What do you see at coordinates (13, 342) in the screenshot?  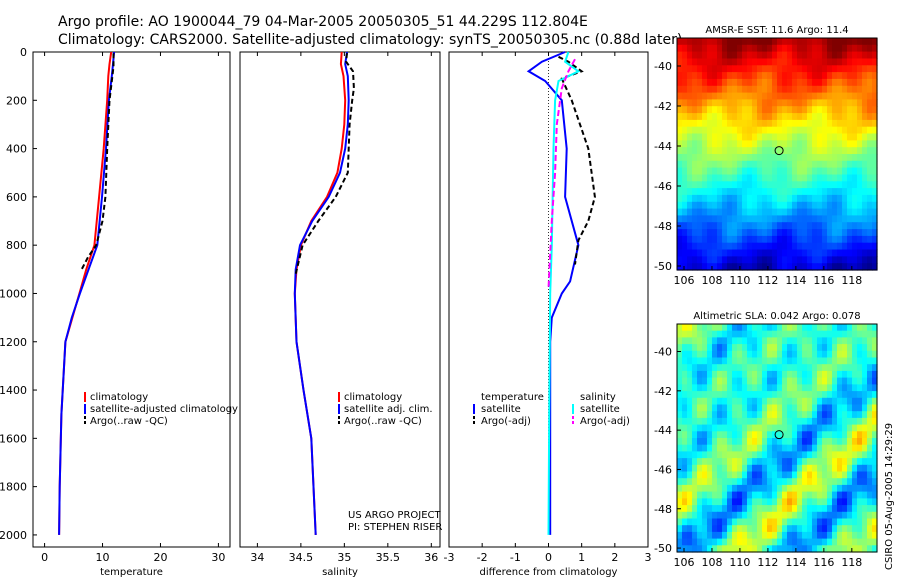 I see `y-tick-label: 1200` at bounding box center [13, 342].